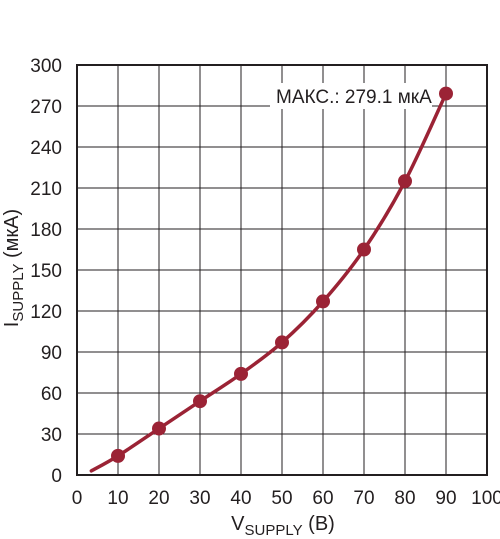 The height and width of the screenshot is (539, 500). Describe the element at coordinates (281, 498) in the screenshot. I see `x-tick-label: 50` at that location.